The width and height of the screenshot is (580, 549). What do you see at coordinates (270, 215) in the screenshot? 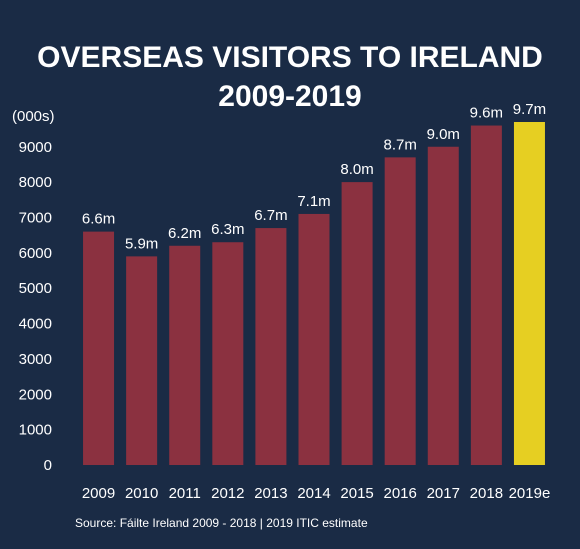
I see `data-label-2013: 6.7m` at bounding box center [270, 215].